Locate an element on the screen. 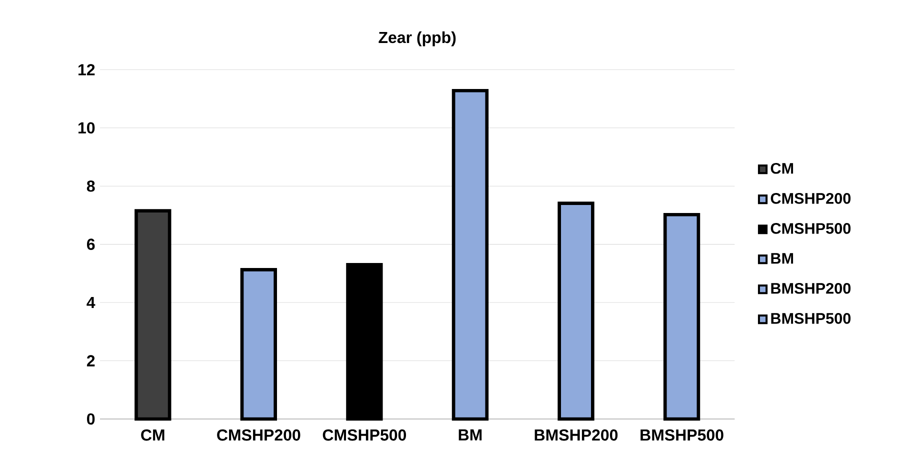 The width and height of the screenshot is (914, 463). legend-label: CM is located at coordinates (782, 168).